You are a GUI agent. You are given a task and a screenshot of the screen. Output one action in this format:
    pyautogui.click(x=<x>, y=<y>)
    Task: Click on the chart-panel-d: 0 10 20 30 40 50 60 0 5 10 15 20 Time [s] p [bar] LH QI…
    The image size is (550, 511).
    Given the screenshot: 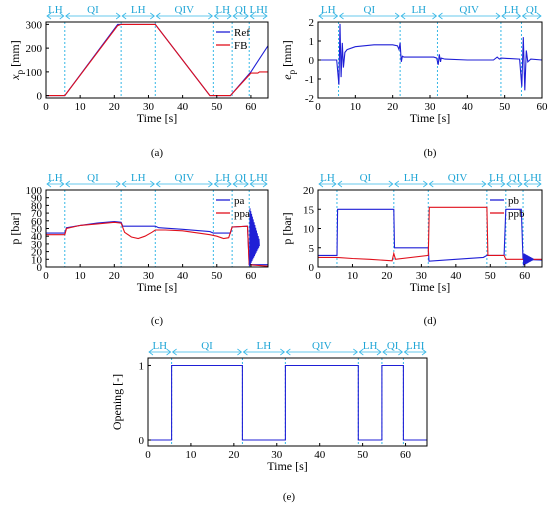 What is the action you would take?
    pyautogui.click(x=411, y=249)
    